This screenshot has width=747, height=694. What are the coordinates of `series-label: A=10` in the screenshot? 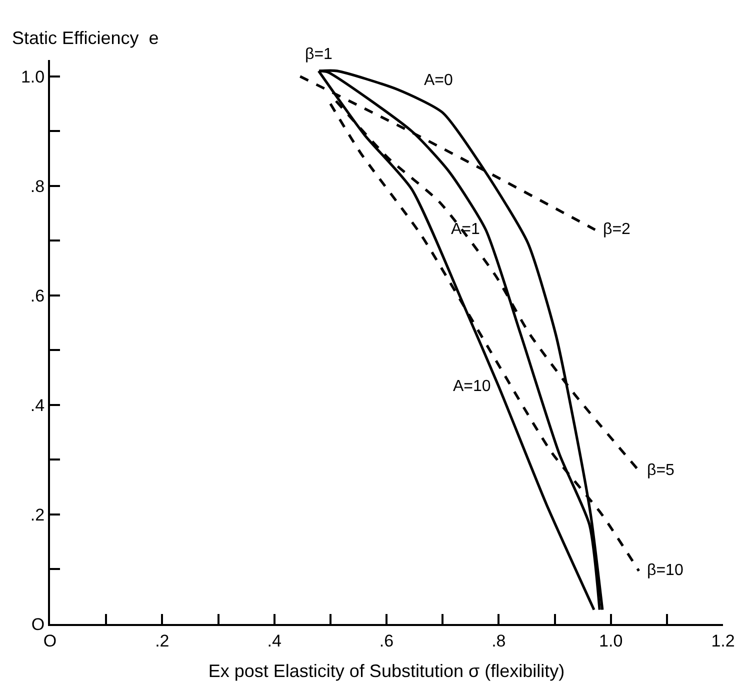 It's located at (472, 386).